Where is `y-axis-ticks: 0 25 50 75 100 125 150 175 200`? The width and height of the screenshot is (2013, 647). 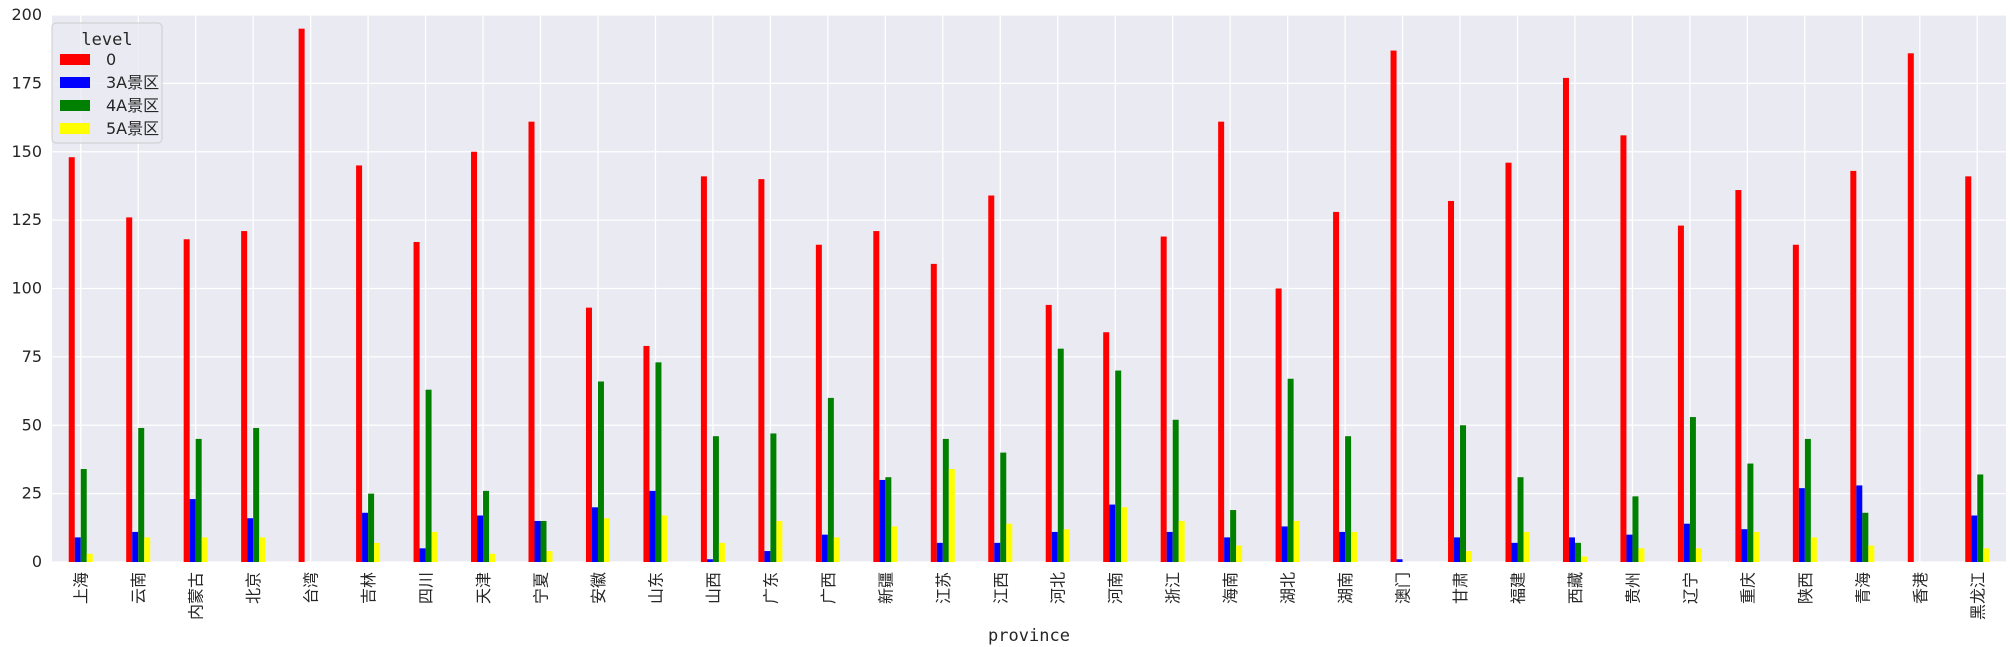
y-axis-ticks: 0 25 50 75 100 125 150 175 200 is located at coordinates (26, 288).